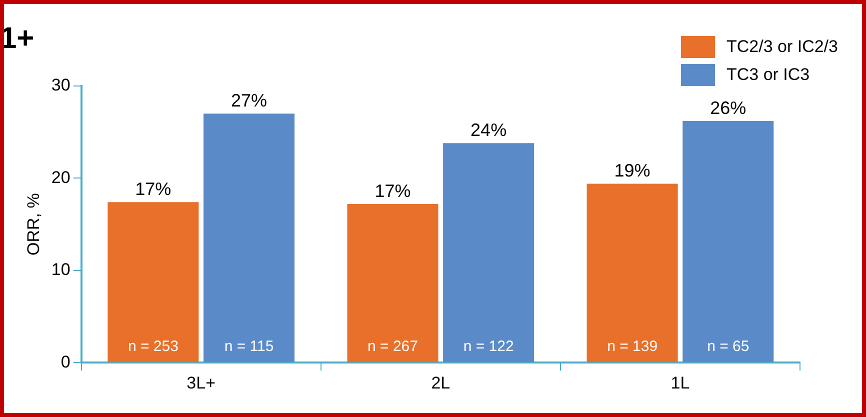  Describe the element at coordinates (249, 347) in the screenshot. I see `annotation: n = 115` at that location.